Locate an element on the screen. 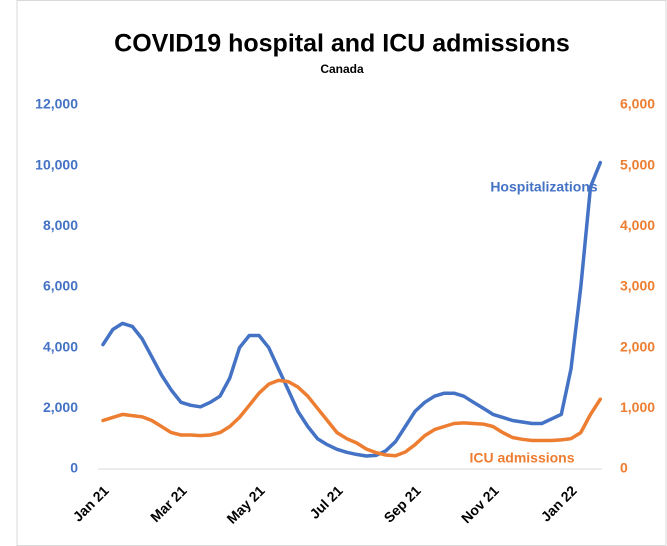 This screenshot has height=546, width=667. y2-tick-label: 6,000 is located at coordinates (637, 104).